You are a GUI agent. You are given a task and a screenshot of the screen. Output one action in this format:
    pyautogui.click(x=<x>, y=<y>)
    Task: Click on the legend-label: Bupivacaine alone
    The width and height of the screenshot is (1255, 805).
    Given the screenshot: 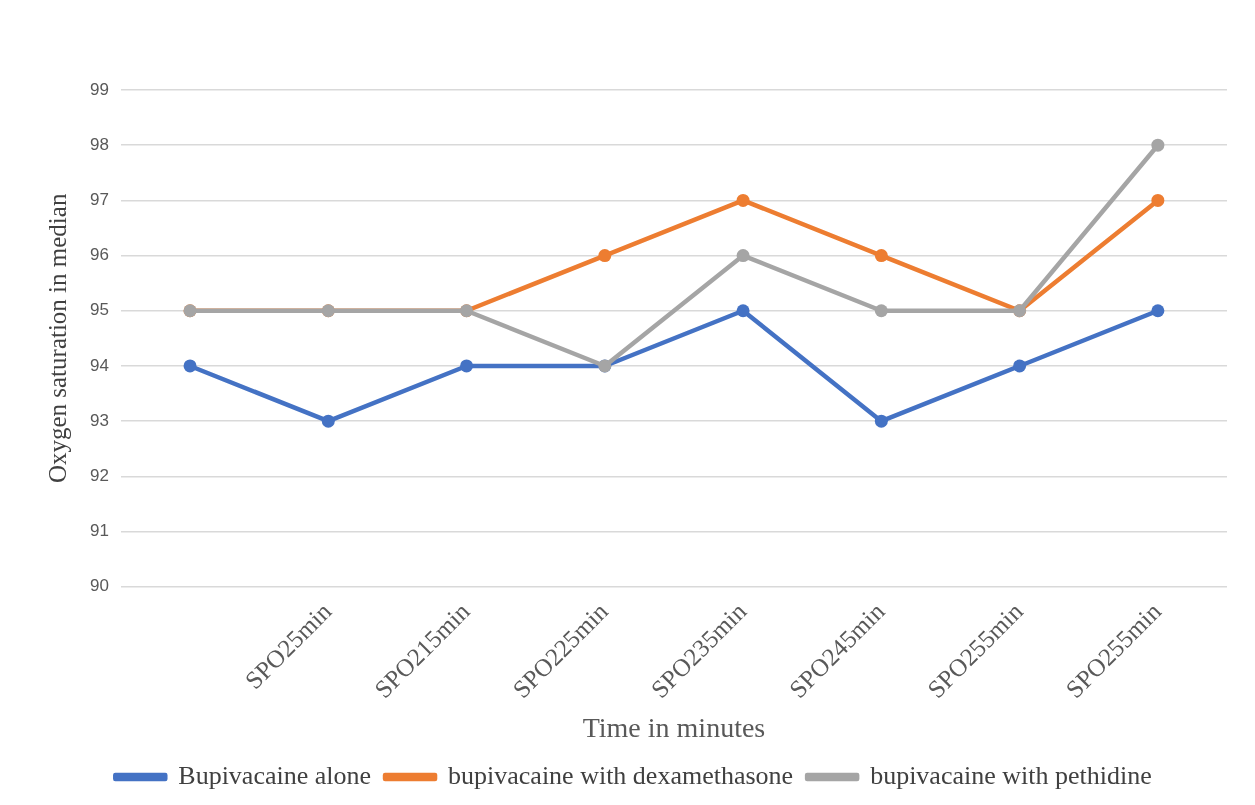 What is the action you would take?
    pyautogui.click(x=275, y=775)
    